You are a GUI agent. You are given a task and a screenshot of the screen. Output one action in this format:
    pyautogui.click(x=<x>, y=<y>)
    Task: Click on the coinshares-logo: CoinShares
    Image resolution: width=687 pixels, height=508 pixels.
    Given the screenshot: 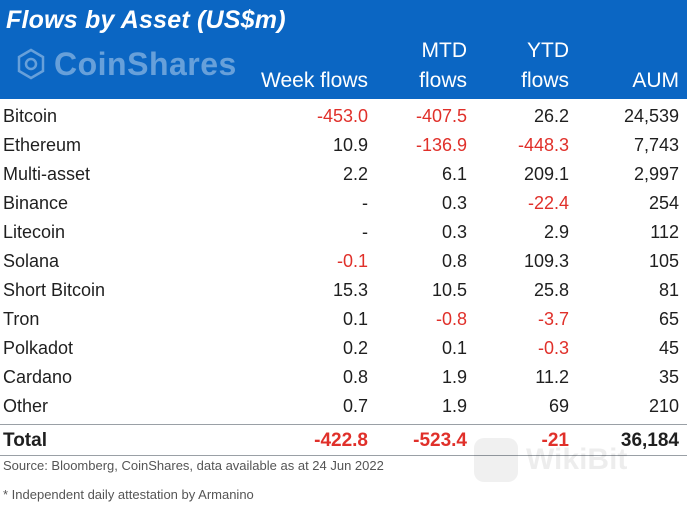 What is the action you would take?
    pyautogui.click(x=125, y=64)
    